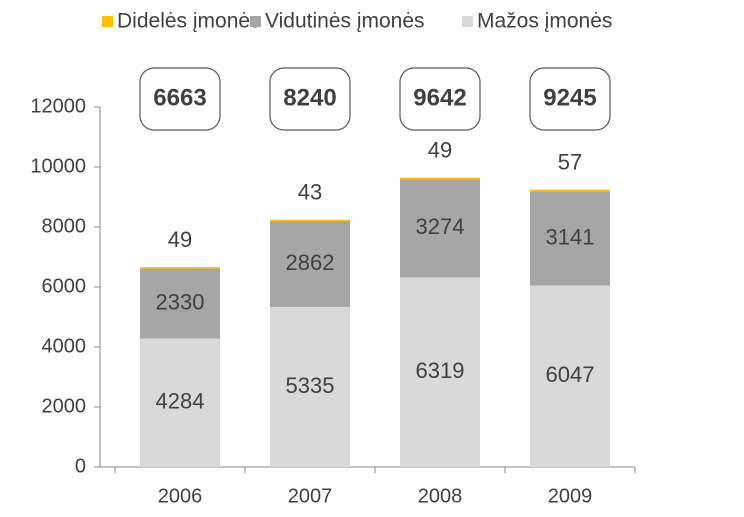  What do you see at coordinates (64, 346) in the screenshot?
I see `y-tick-label: 4000` at bounding box center [64, 346].